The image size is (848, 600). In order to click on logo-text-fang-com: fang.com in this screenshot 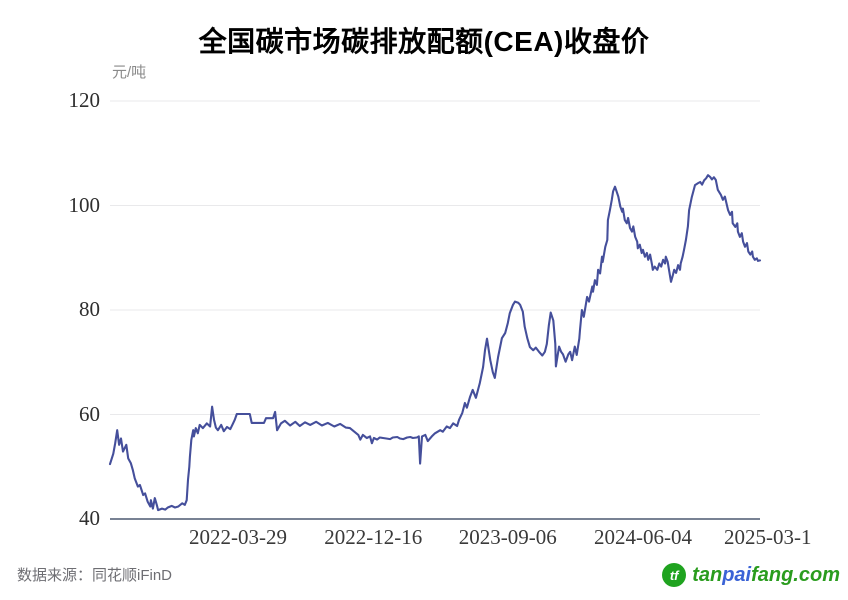, I will do `click(795, 574)`.